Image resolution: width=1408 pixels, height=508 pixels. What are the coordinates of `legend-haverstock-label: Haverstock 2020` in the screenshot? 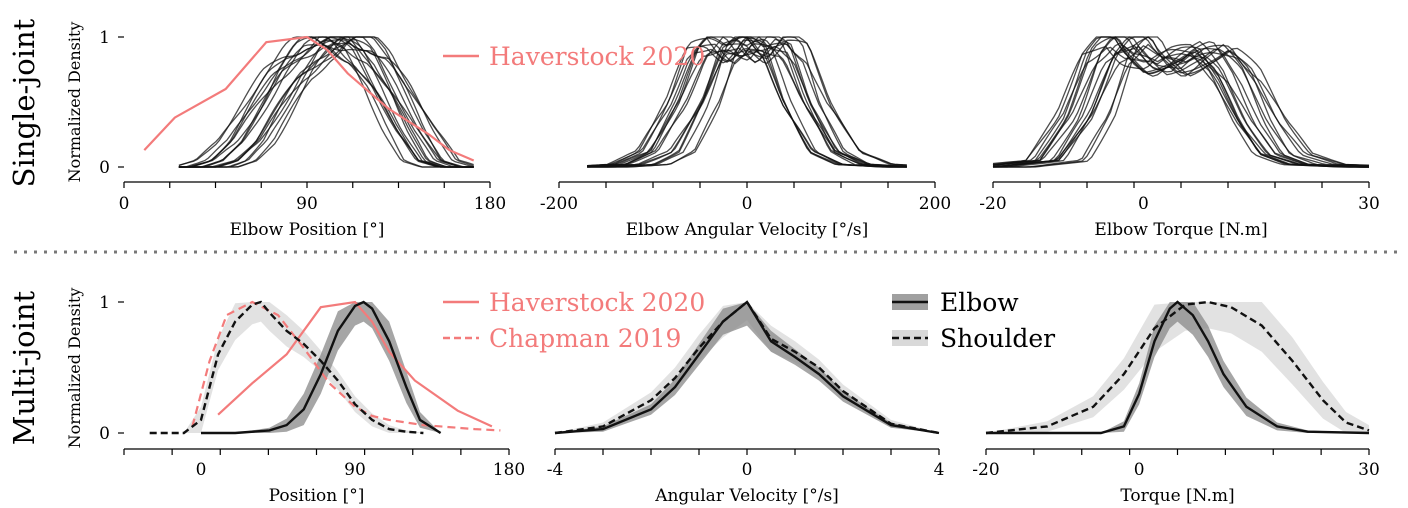 It's located at (597, 56).